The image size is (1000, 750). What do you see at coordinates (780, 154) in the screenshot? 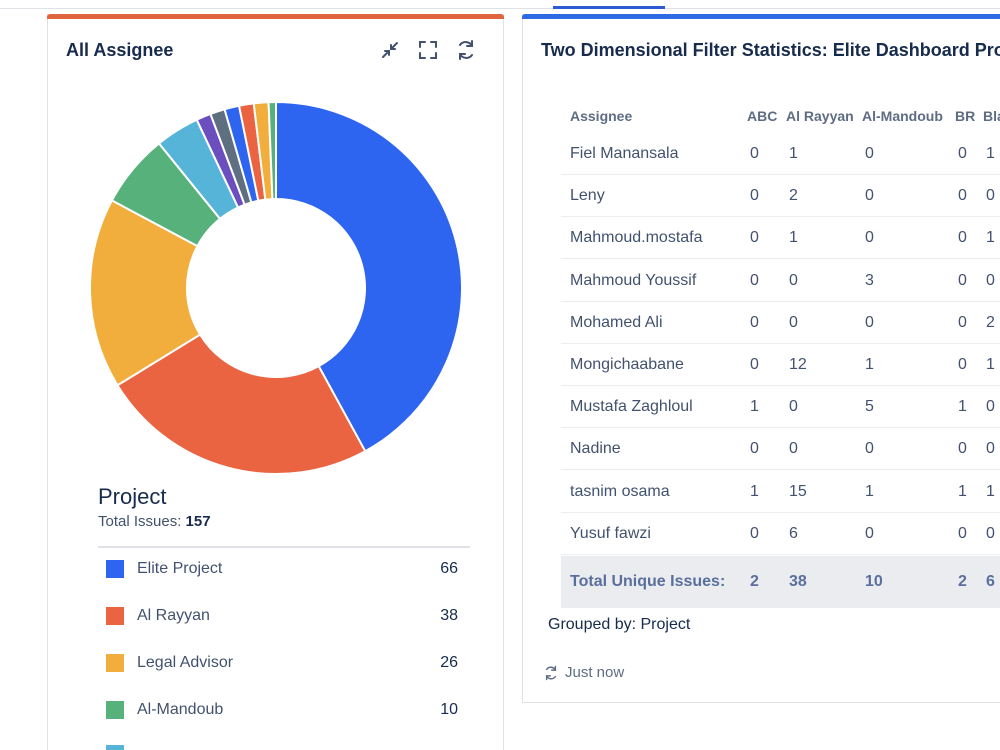
I see `table-row: Fiel Manansala 0 1 0 0 1` at bounding box center [780, 154].